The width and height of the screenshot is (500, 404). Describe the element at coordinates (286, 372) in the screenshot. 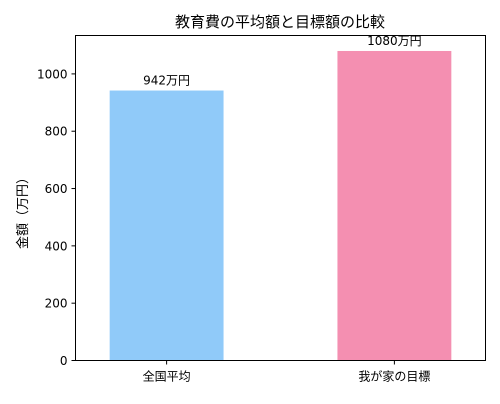

I see `x-axis-ticks: 全国平均 我が家の目標` at that location.